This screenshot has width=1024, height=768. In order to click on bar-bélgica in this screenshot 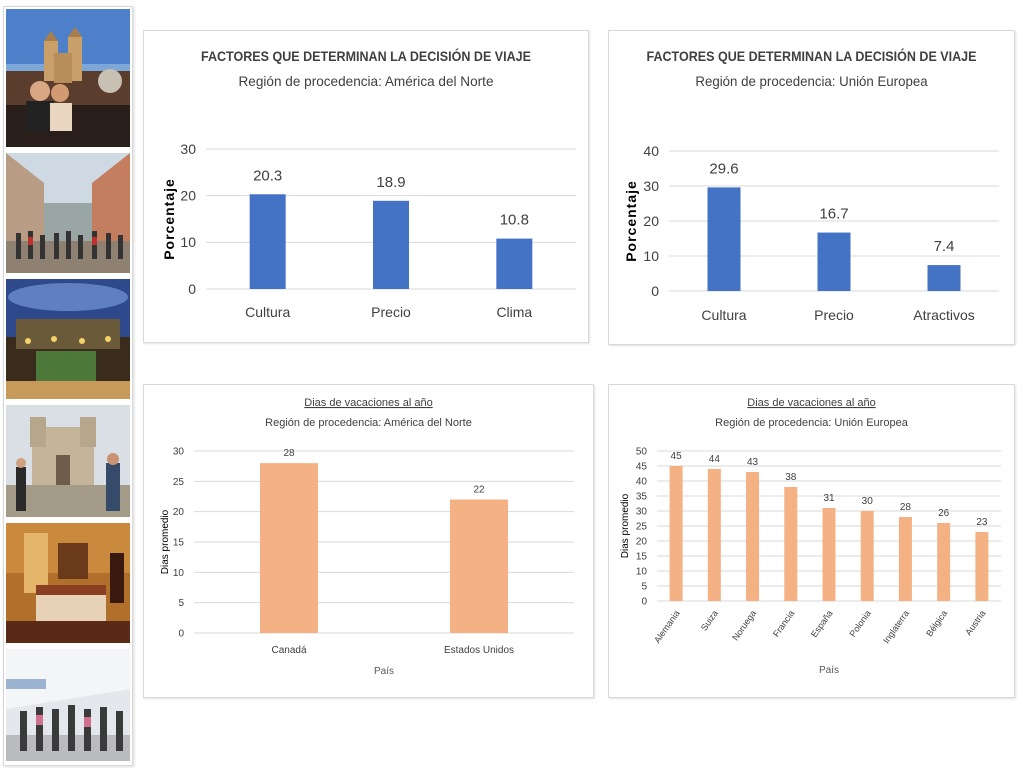, I will do `click(944, 562)`.